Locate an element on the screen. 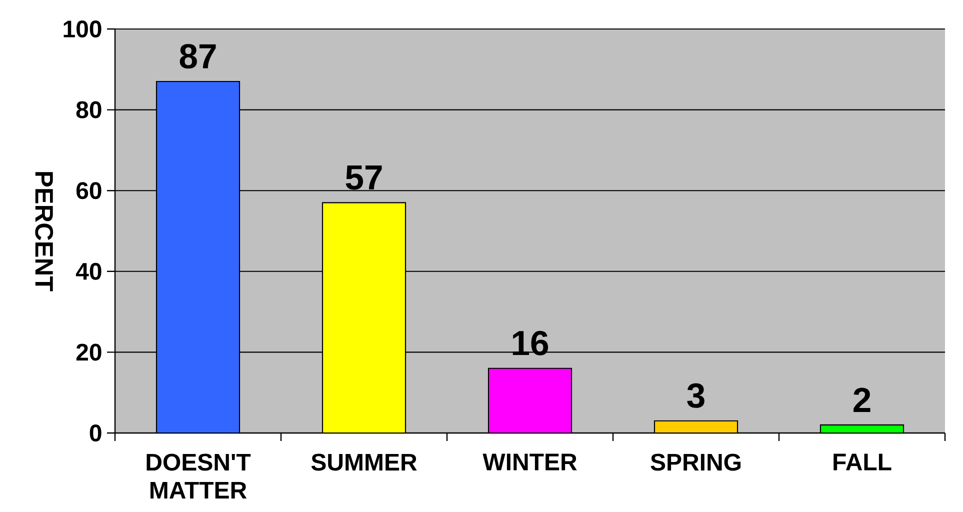 The height and width of the screenshot is (512, 963). x-tick-label: SPRING is located at coordinates (695, 462).